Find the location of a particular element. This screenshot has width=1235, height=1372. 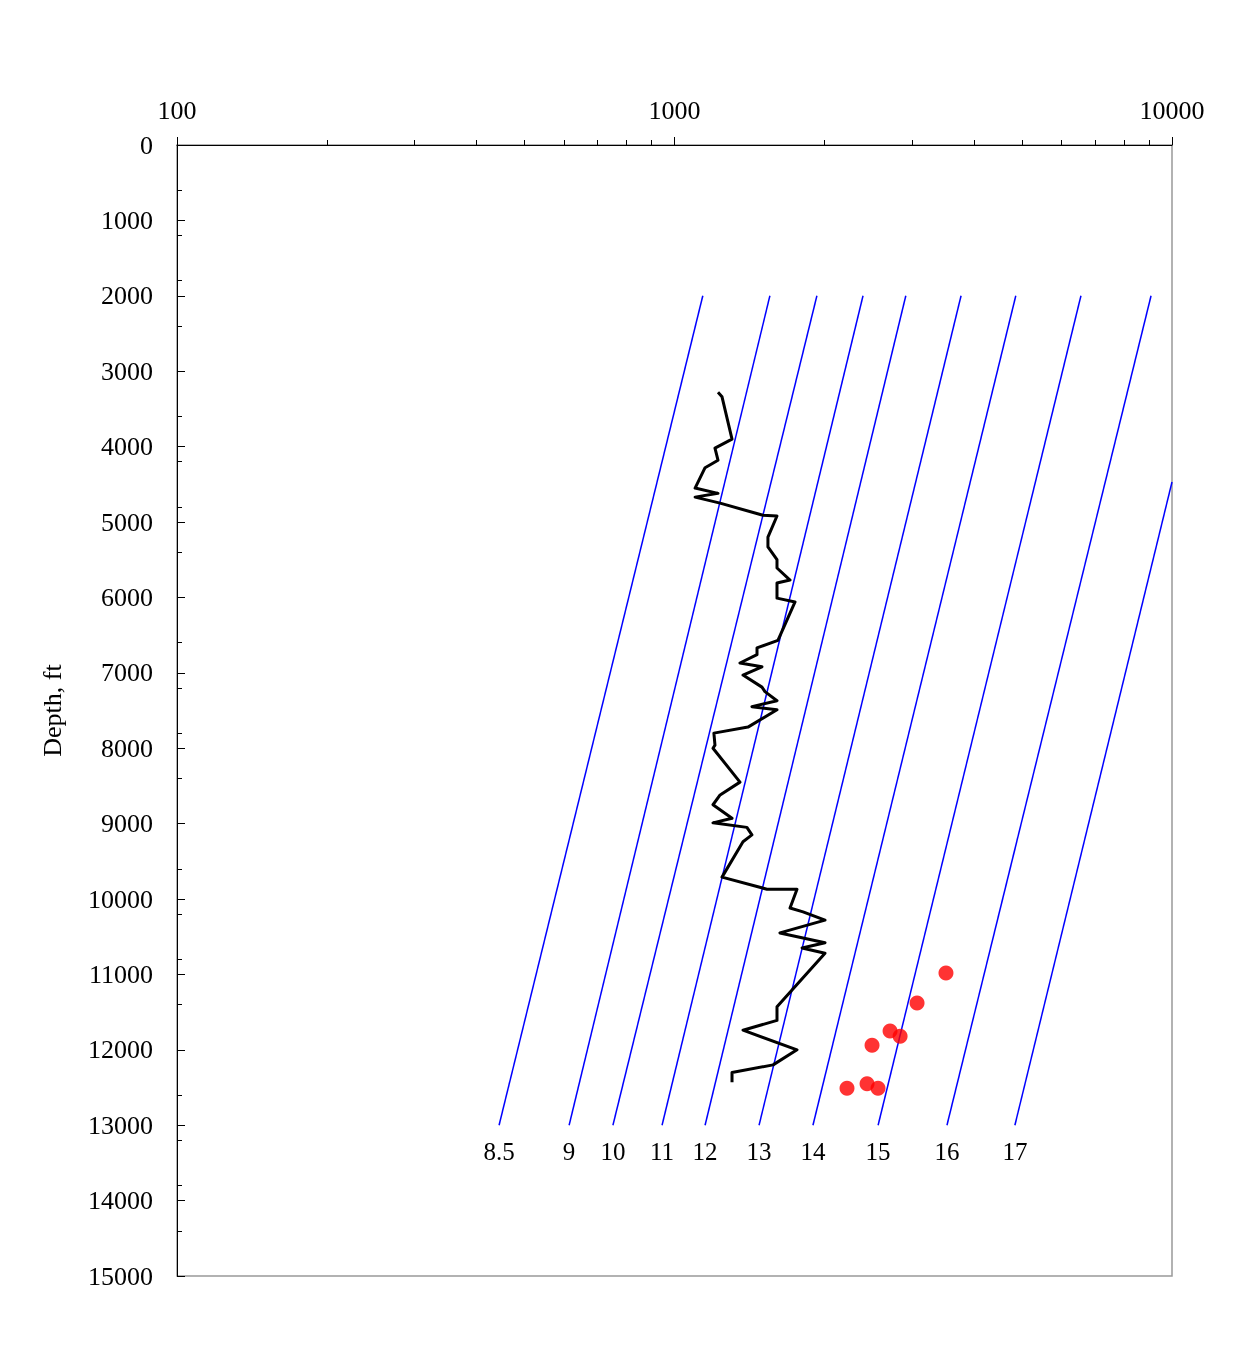

y-tick-label: 5000 is located at coordinates (127, 522).